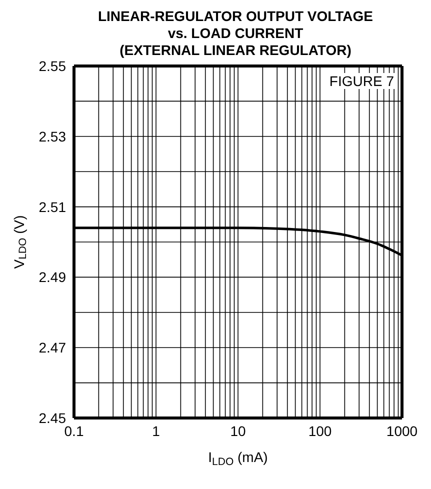 This screenshot has height=489, width=431. I want to click on annotation: FIGURE 7, so click(361, 81).